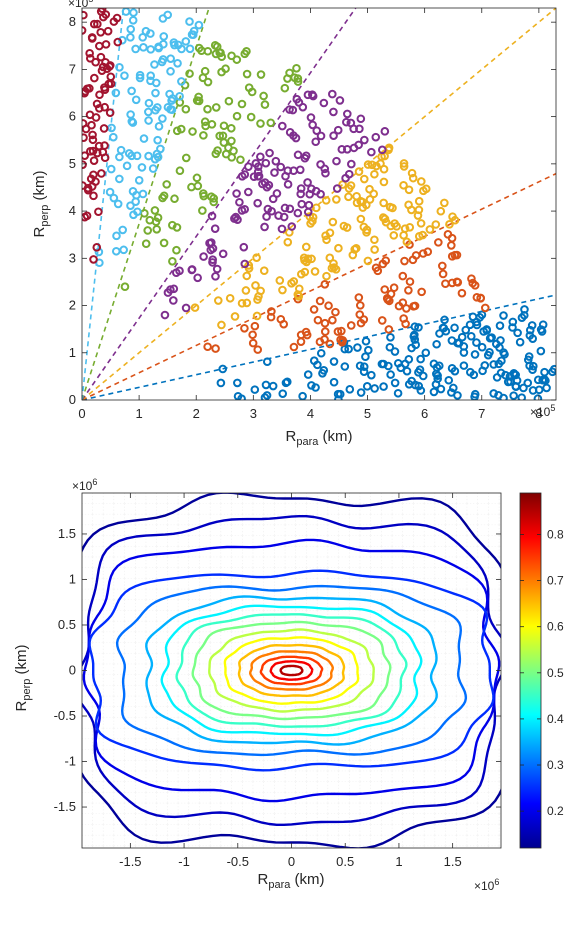  Describe the element at coordinates (538, 413) in the screenshot. I see `x-tick-label: 8` at that location.